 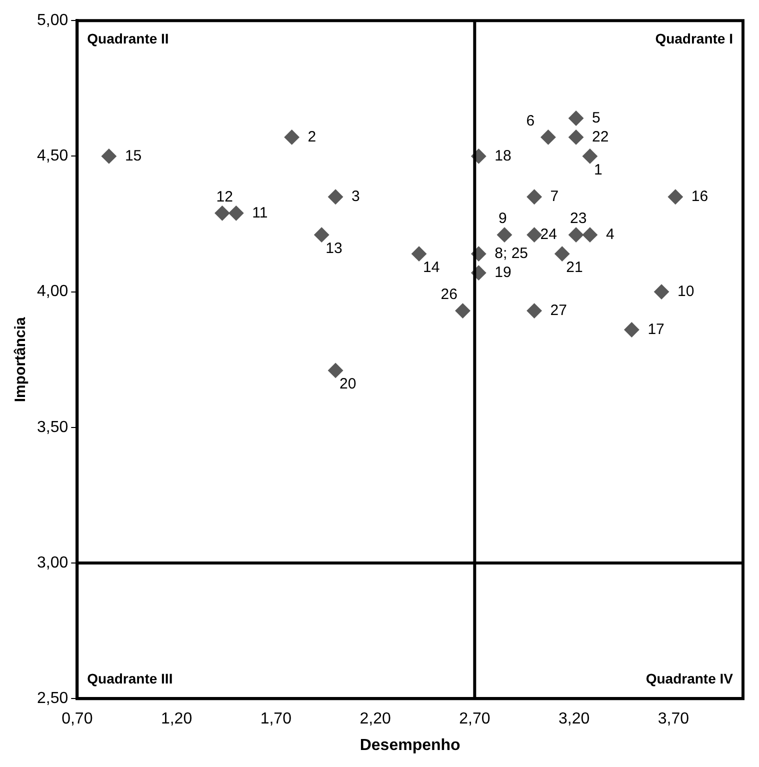 I want to click on annotation: 23, so click(x=578, y=218).